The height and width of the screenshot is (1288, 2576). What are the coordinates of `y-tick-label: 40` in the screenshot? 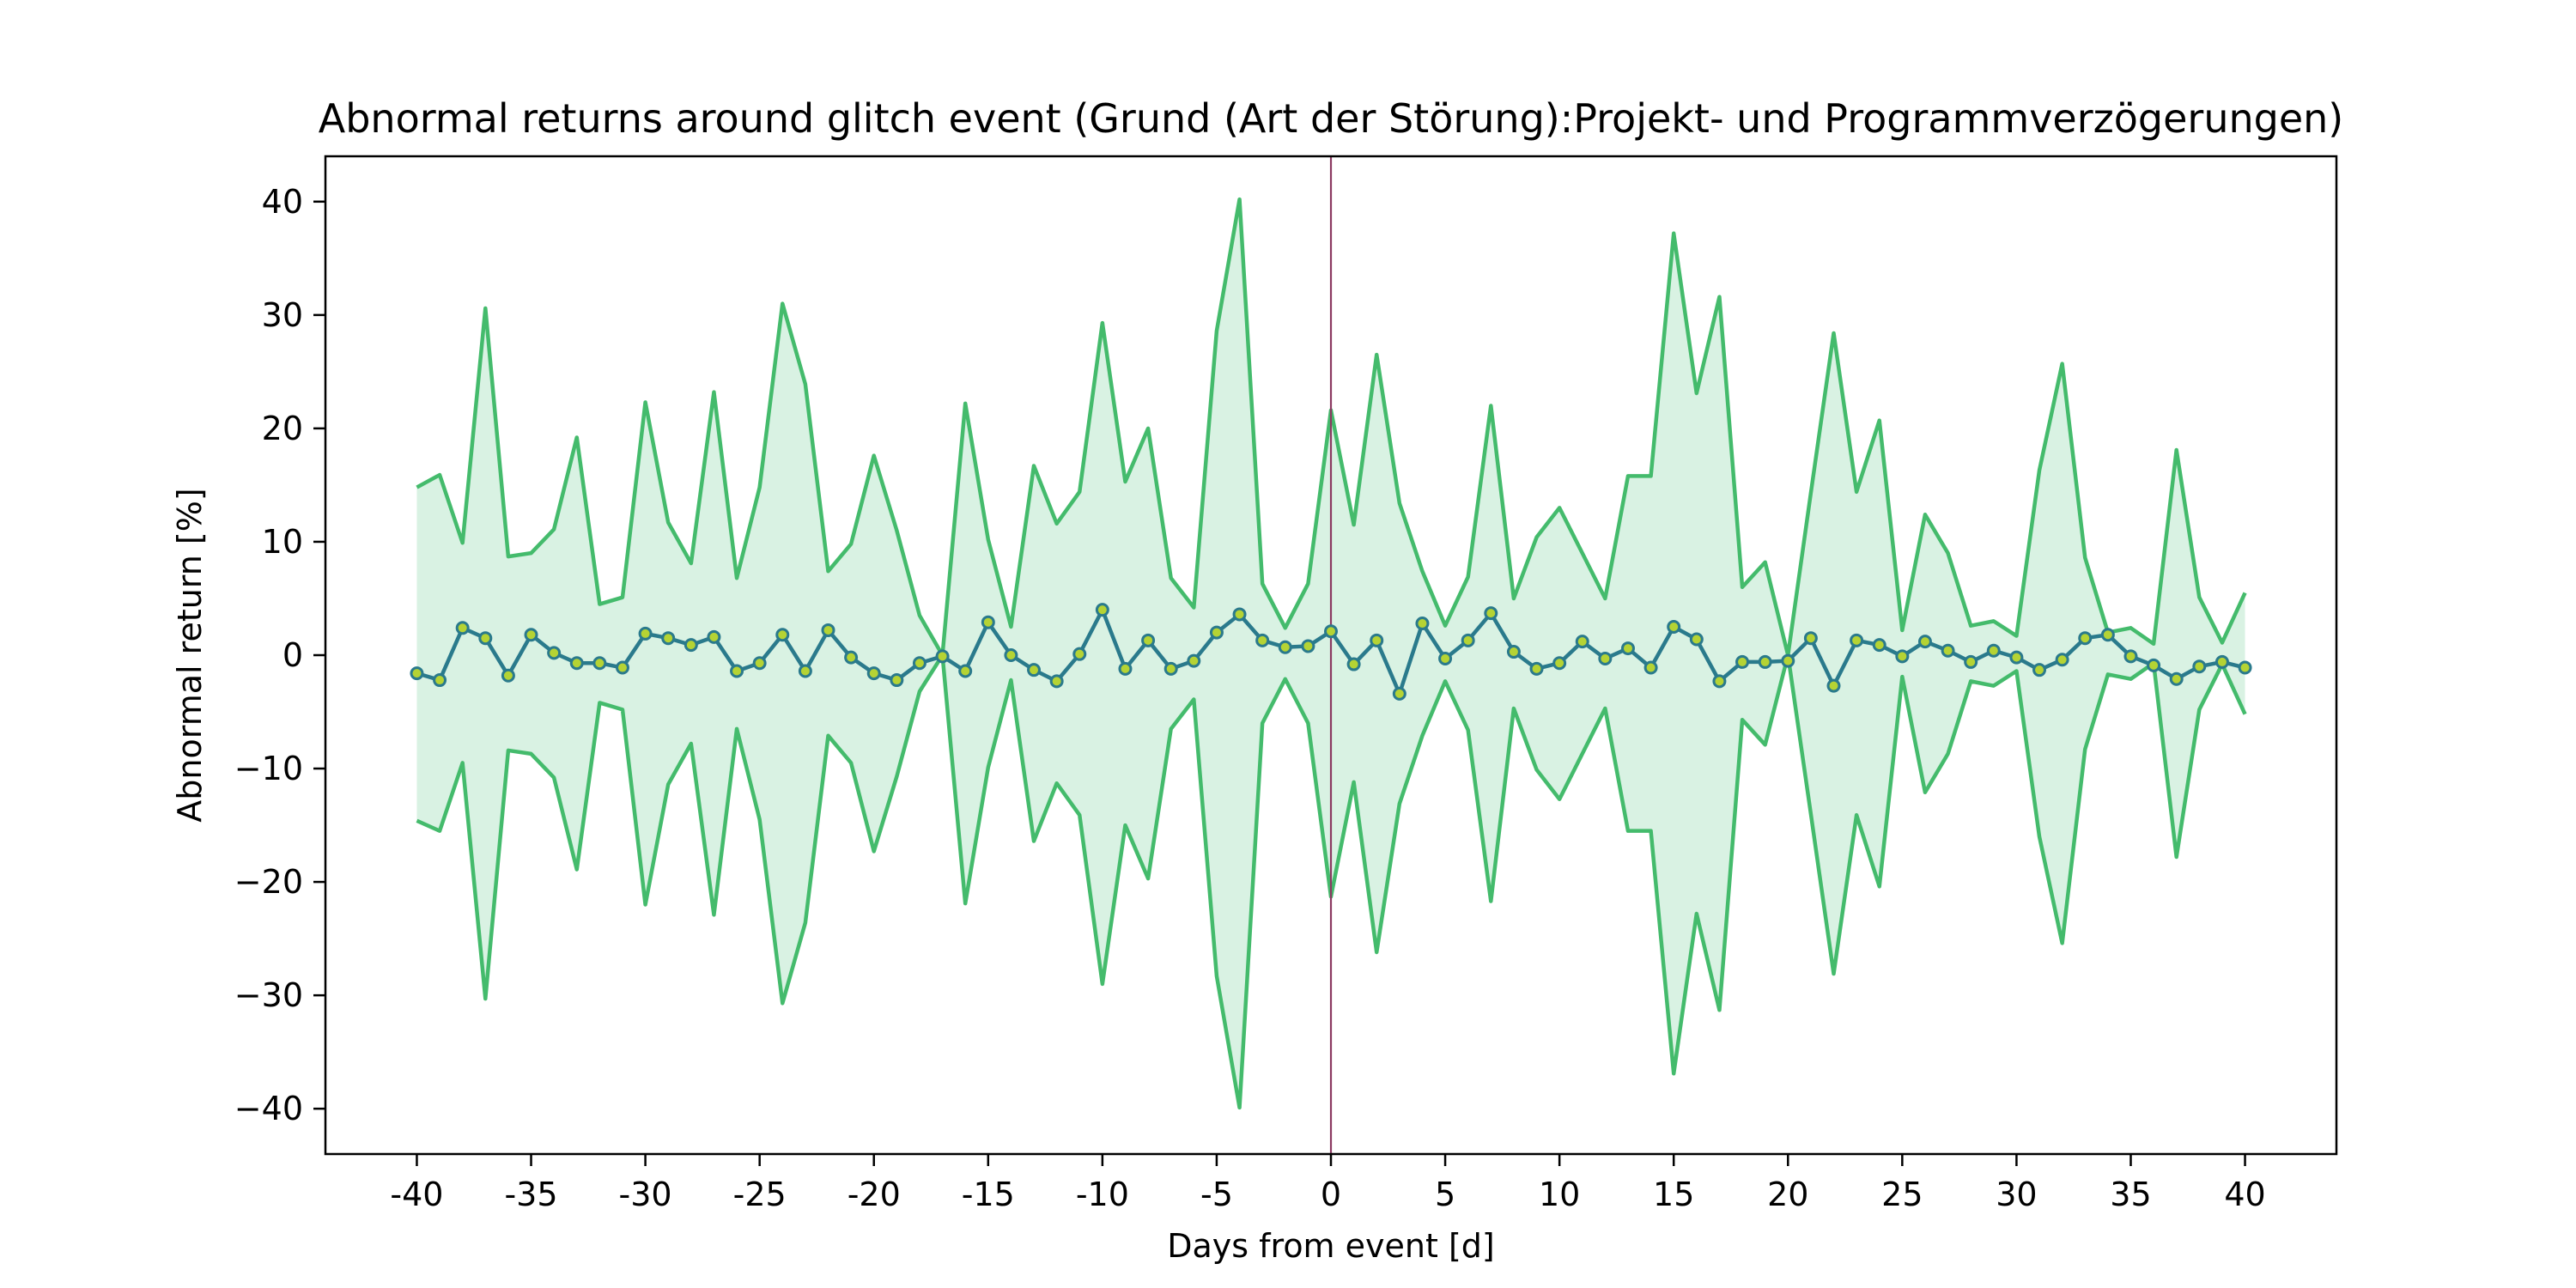 It's located at (282, 202).